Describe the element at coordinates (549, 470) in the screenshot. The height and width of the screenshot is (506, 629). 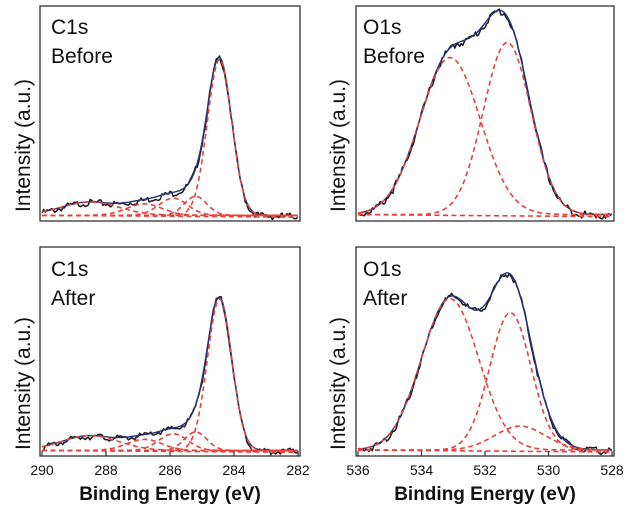
I see `x-tick-label: 530` at that location.